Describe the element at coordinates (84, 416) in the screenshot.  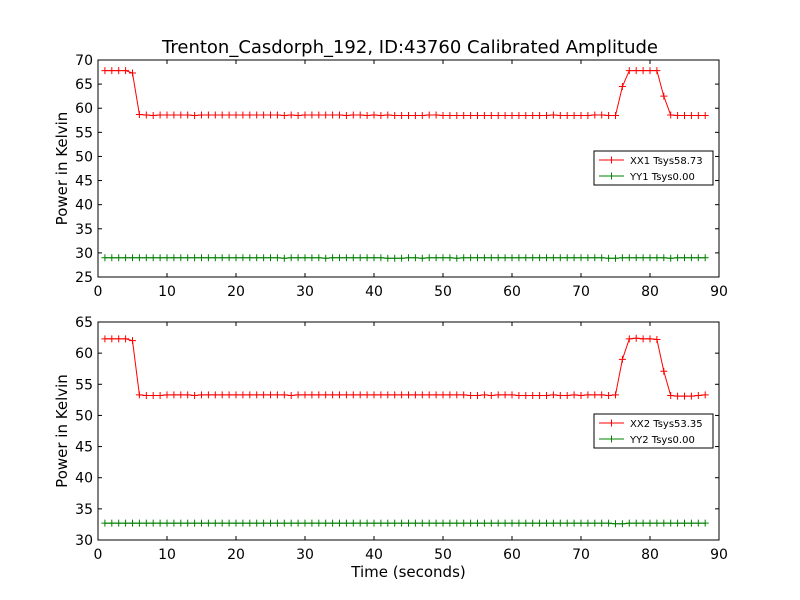
I see `y-tick-label: 50` at that location.